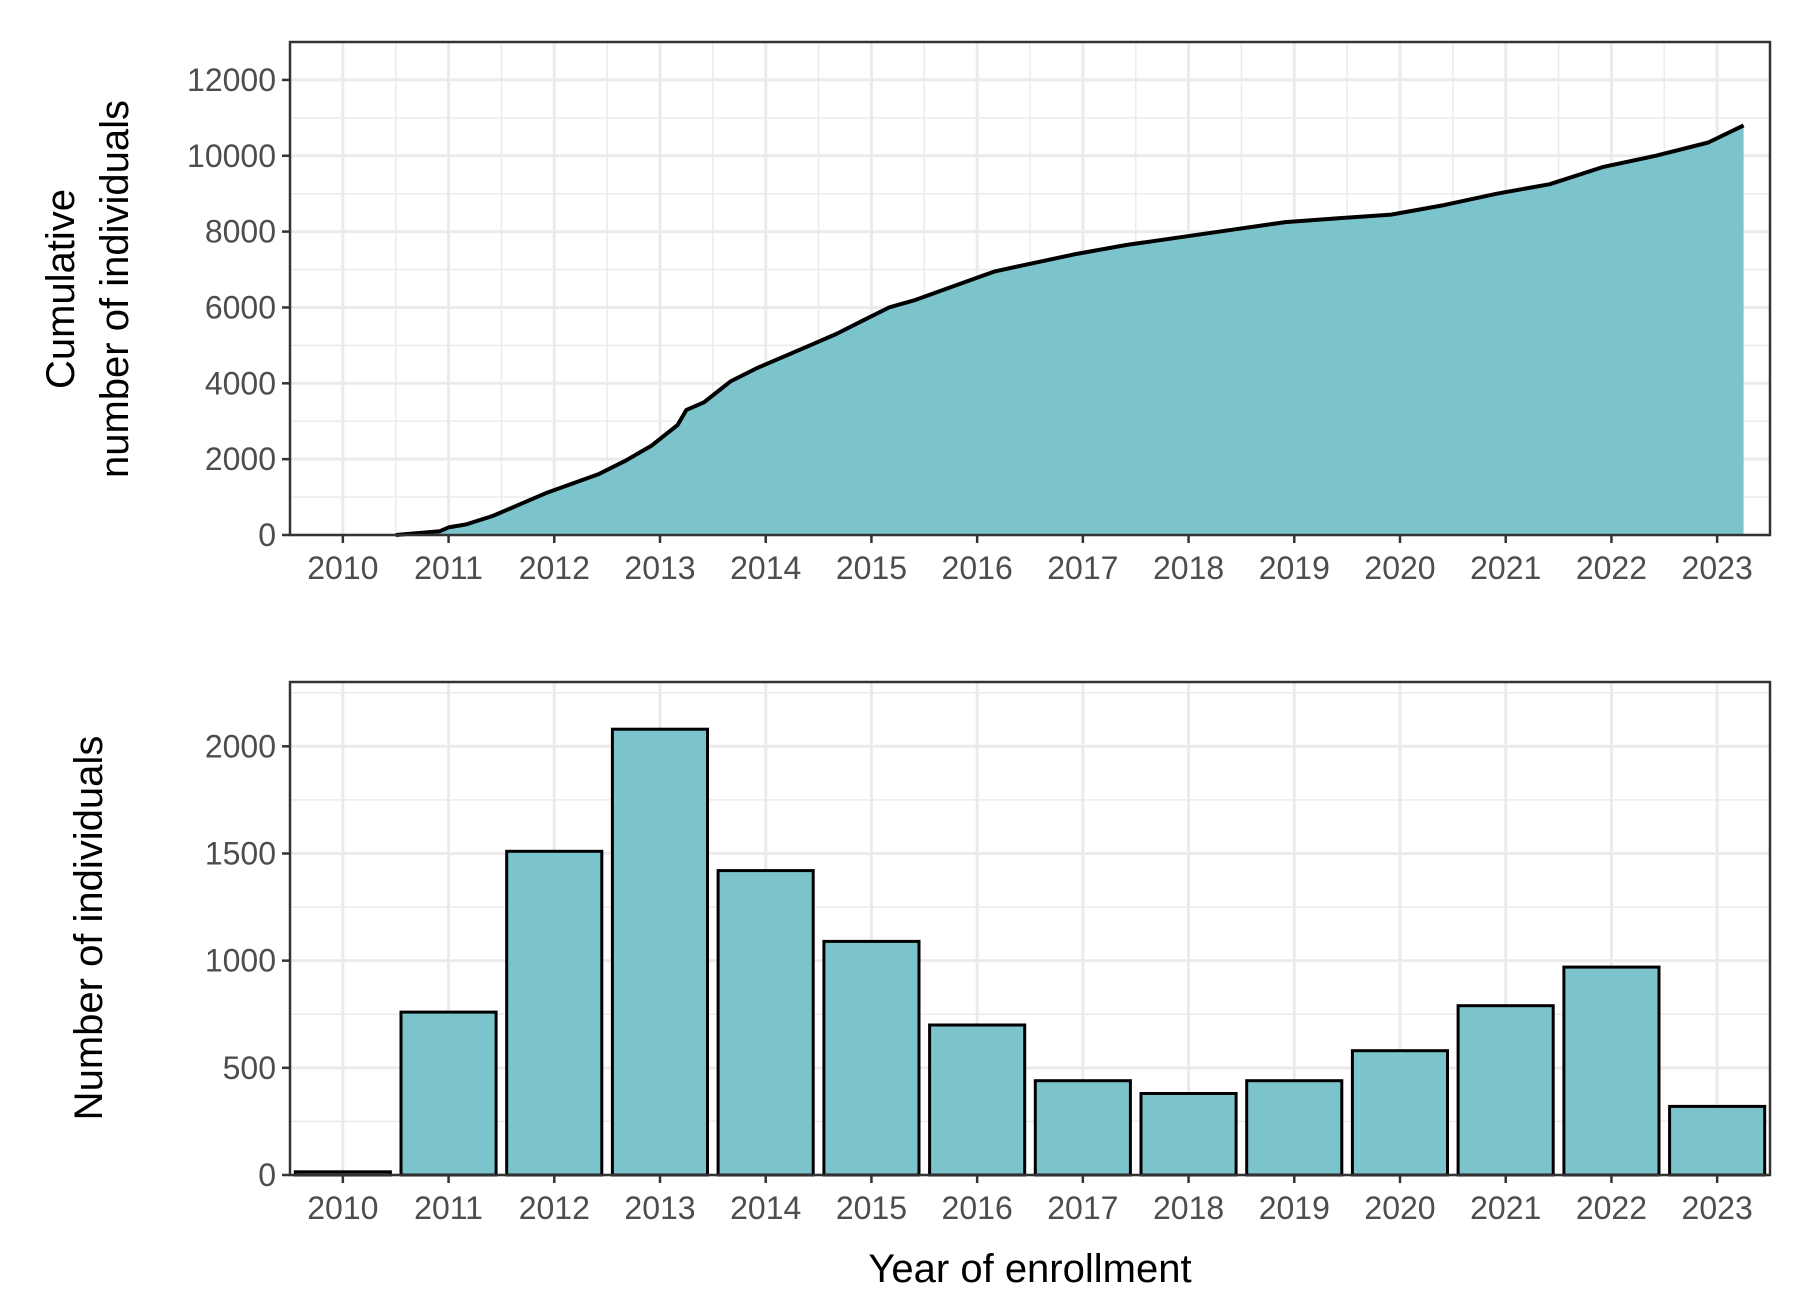 Image resolution: width=1800 pixels, height=1300 pixels. I want to click on bar-2013, so click(660, 952).